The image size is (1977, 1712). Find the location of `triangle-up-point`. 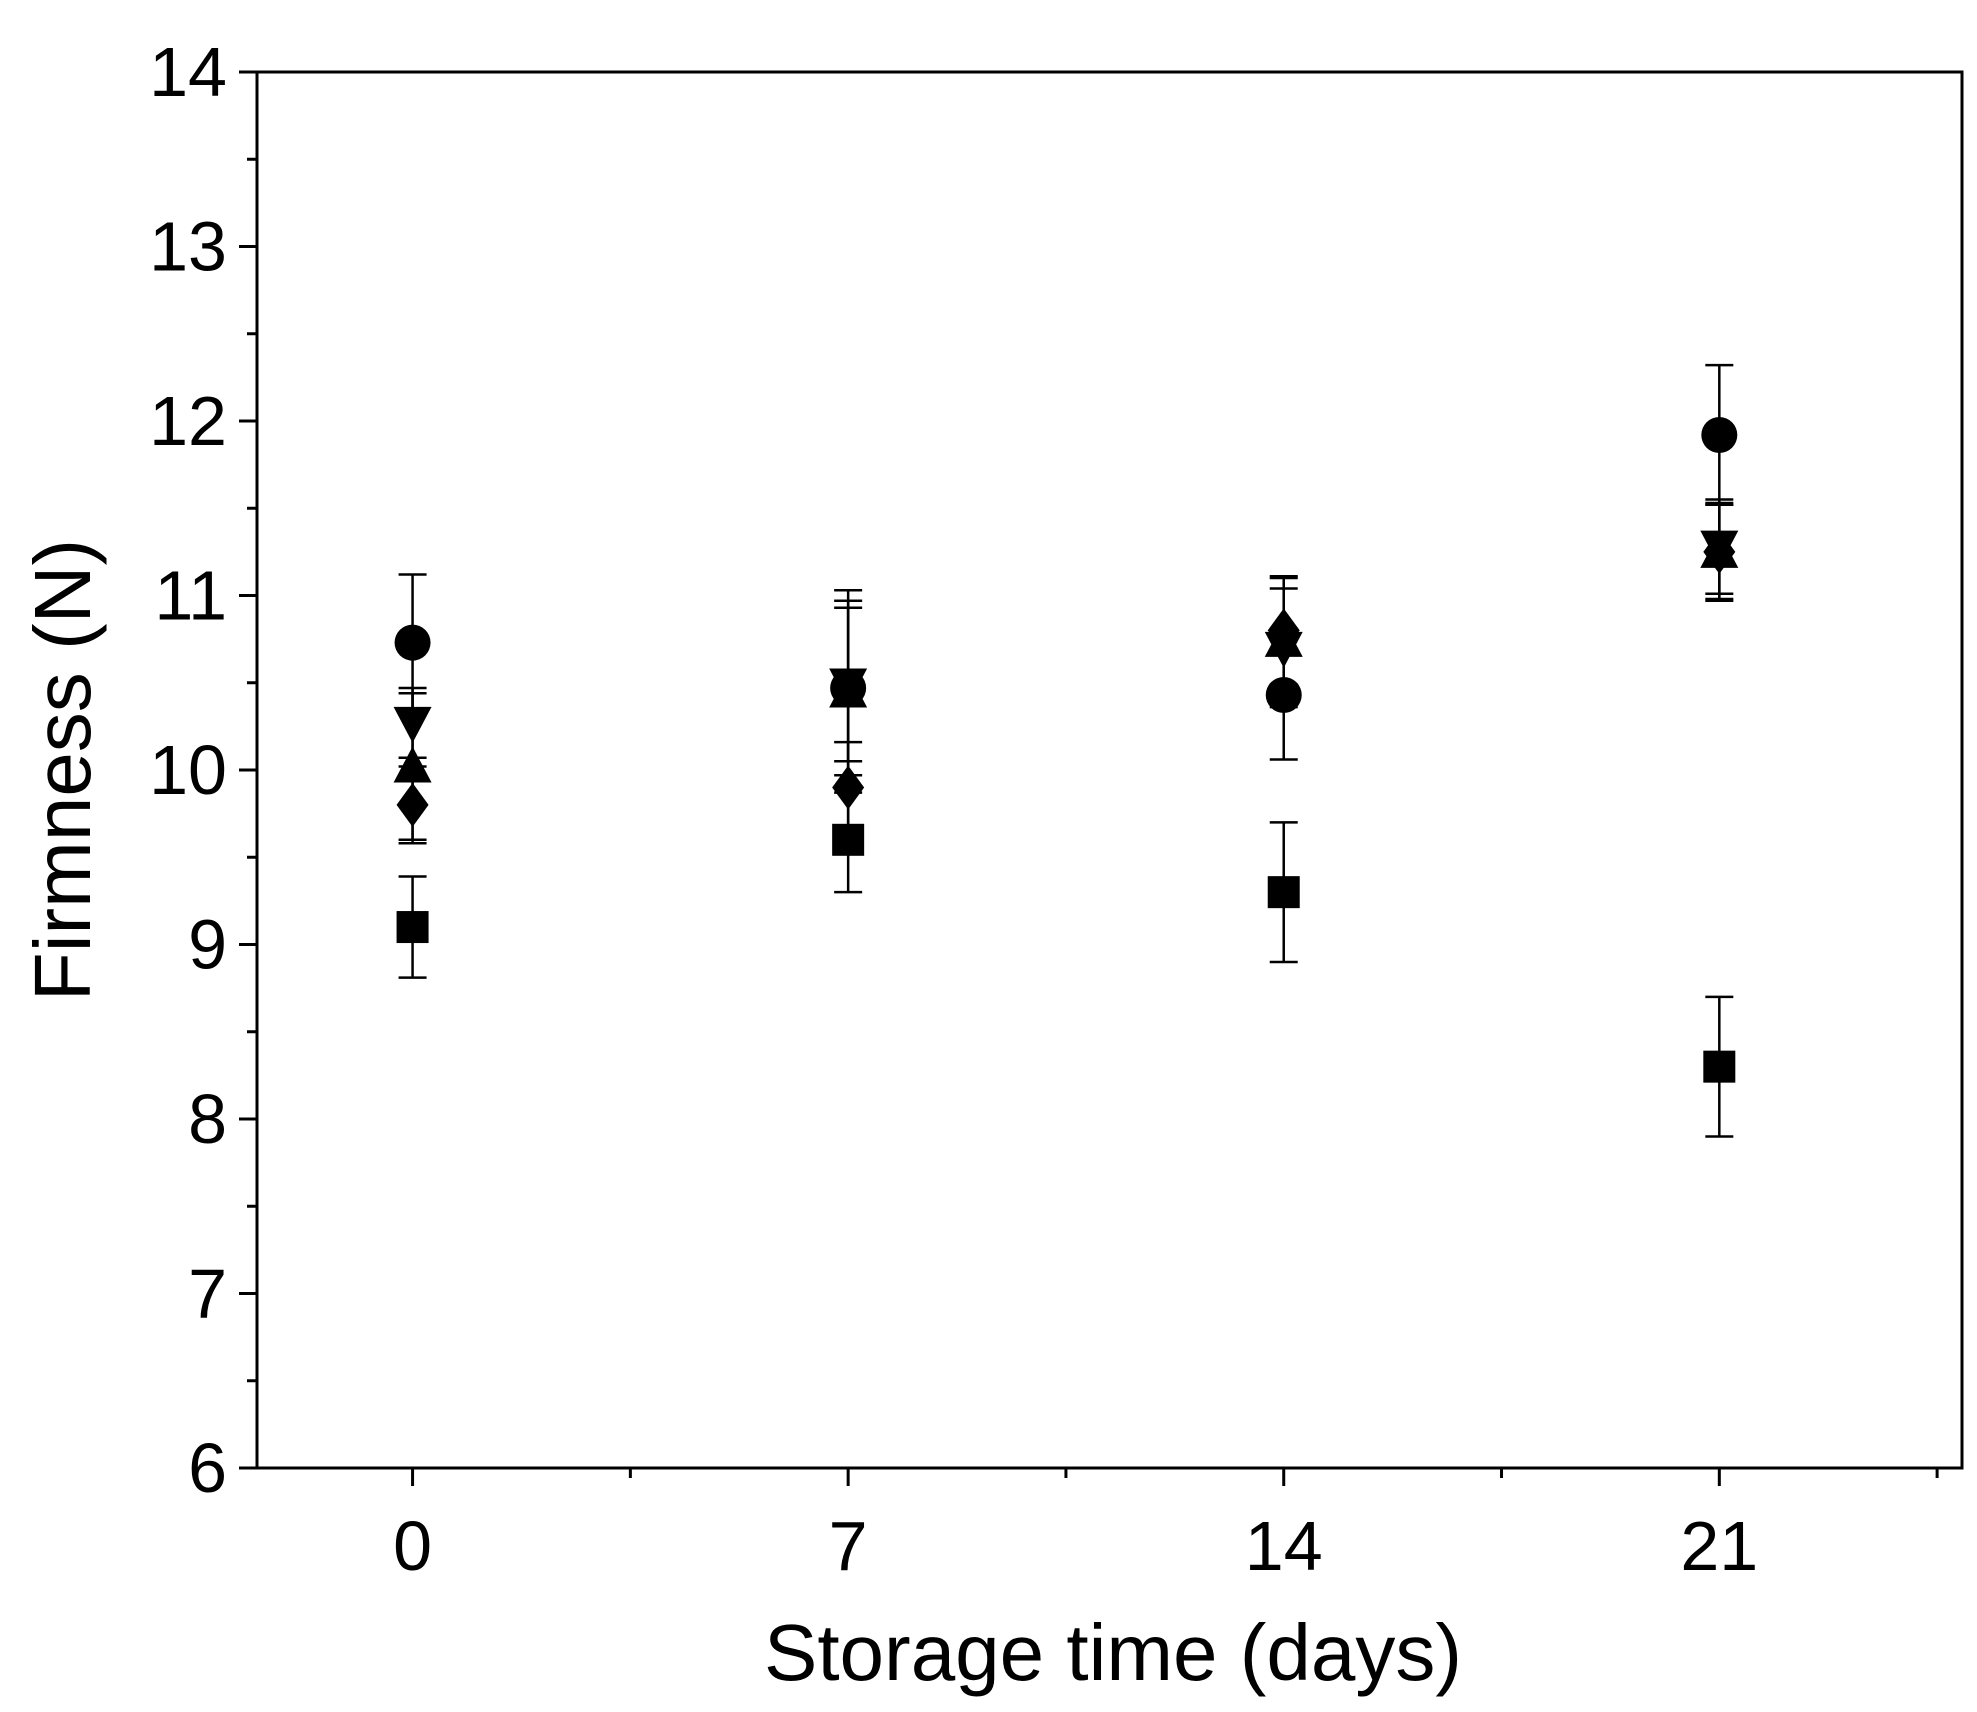

triangle-up-point is located at coordinates (412, 764).